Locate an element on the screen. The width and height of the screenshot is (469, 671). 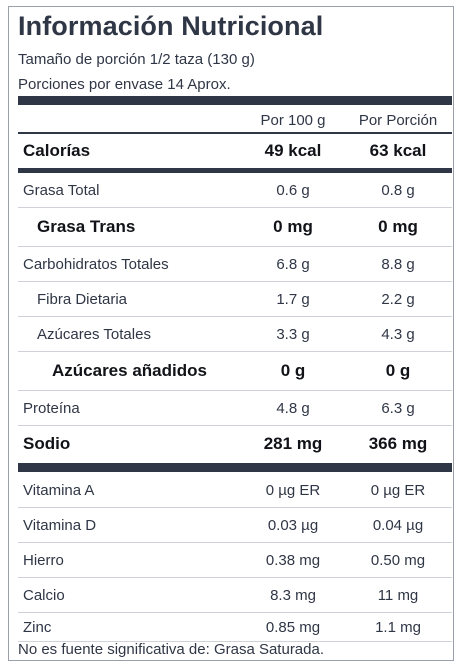
nutrient-label: Grasa Trans is located at coordinates (86, 226).